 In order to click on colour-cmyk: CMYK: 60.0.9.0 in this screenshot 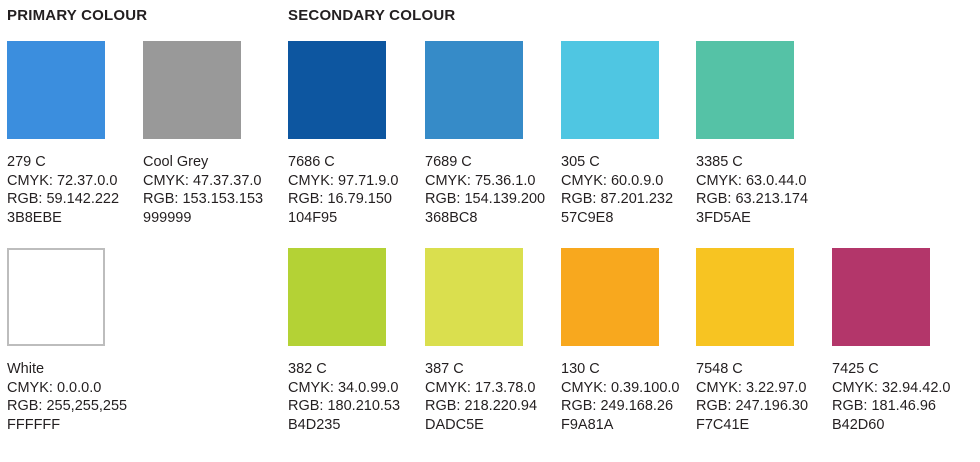, I will do `click(612, 180)`.